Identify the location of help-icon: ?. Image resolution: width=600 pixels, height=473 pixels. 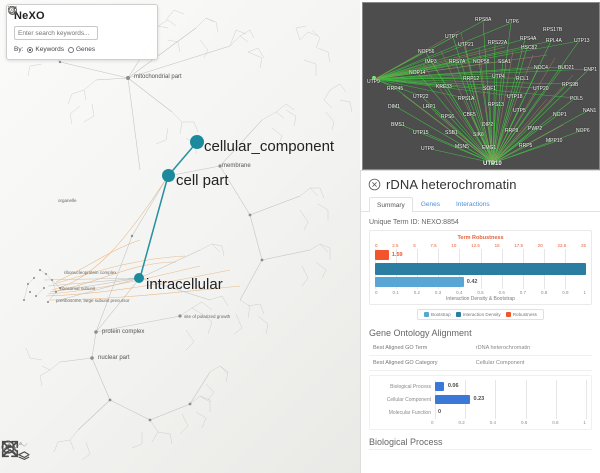
(74, 22).